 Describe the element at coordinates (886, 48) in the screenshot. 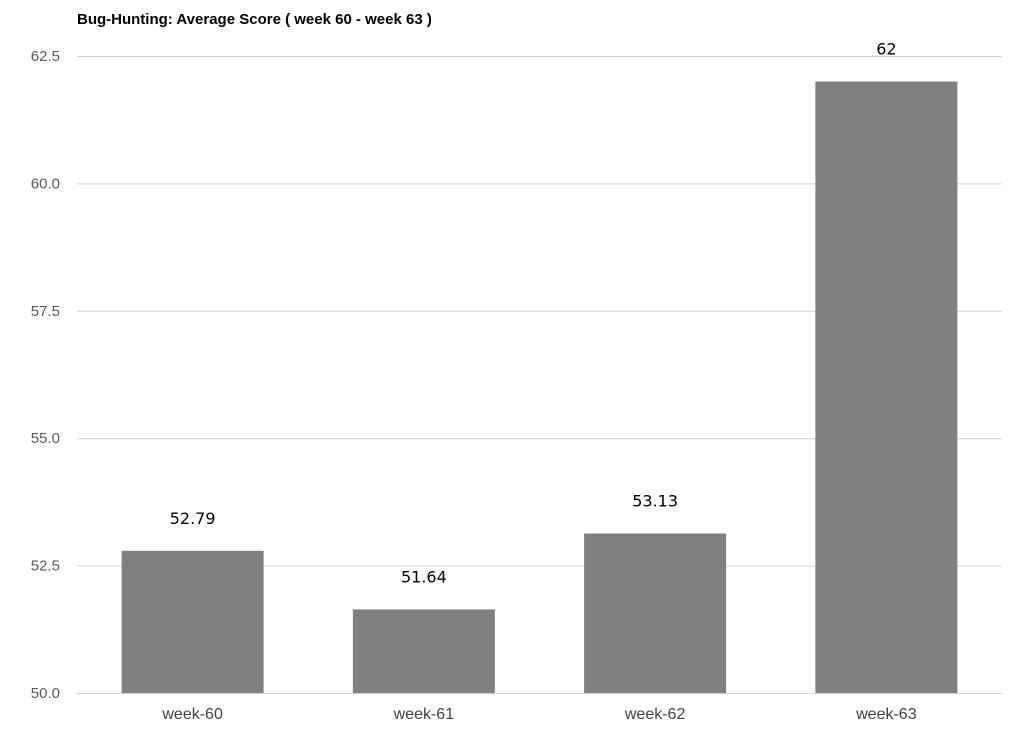

I see `data-label: 62` at that location.